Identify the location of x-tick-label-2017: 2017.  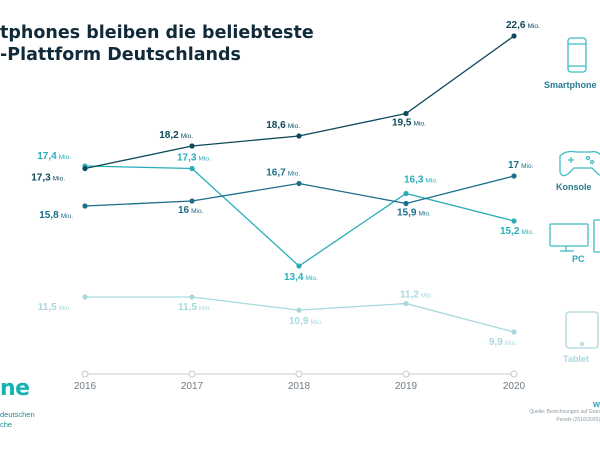
(192, 386).